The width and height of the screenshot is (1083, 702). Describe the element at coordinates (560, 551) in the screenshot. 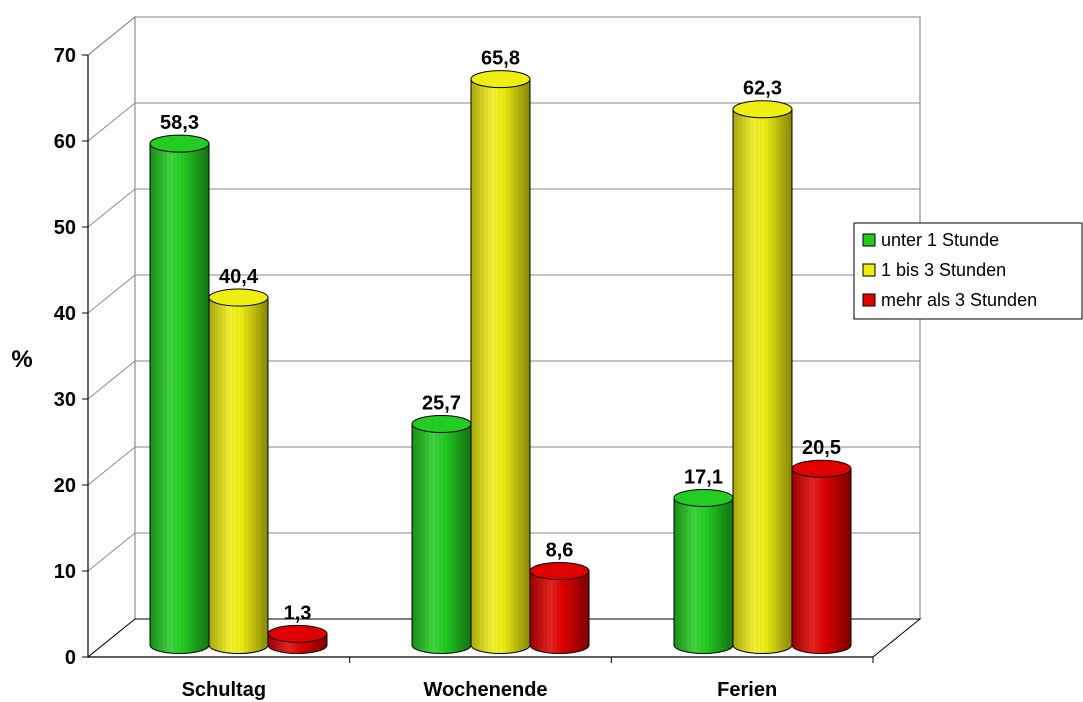

I see `data-label: 8,6` at that location.